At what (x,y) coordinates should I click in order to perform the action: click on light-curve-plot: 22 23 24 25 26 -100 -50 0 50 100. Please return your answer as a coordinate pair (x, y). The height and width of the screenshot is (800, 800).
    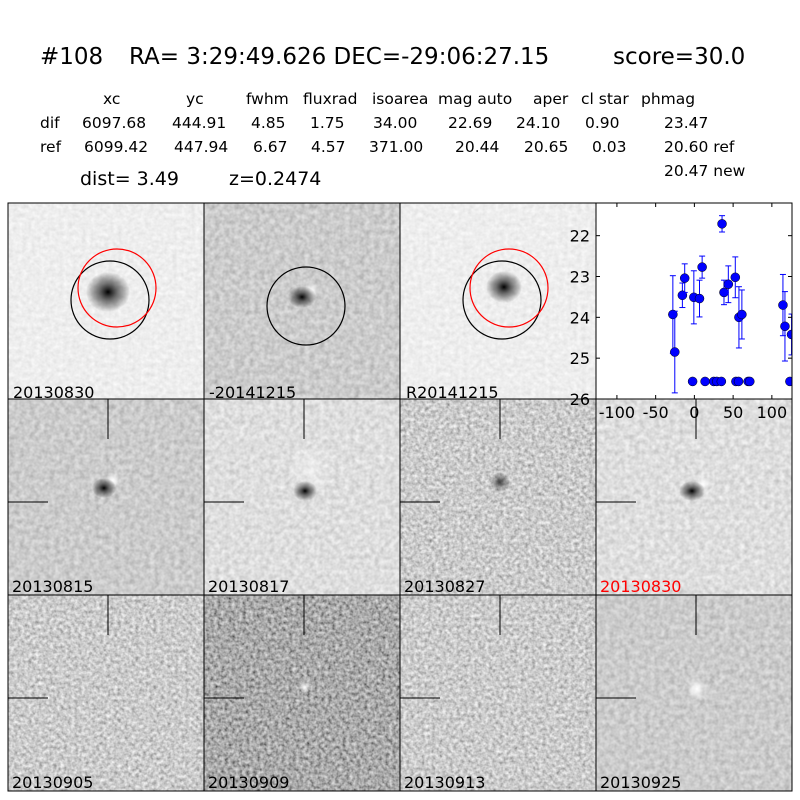
    Looking at the image, I should click on (681, 312).